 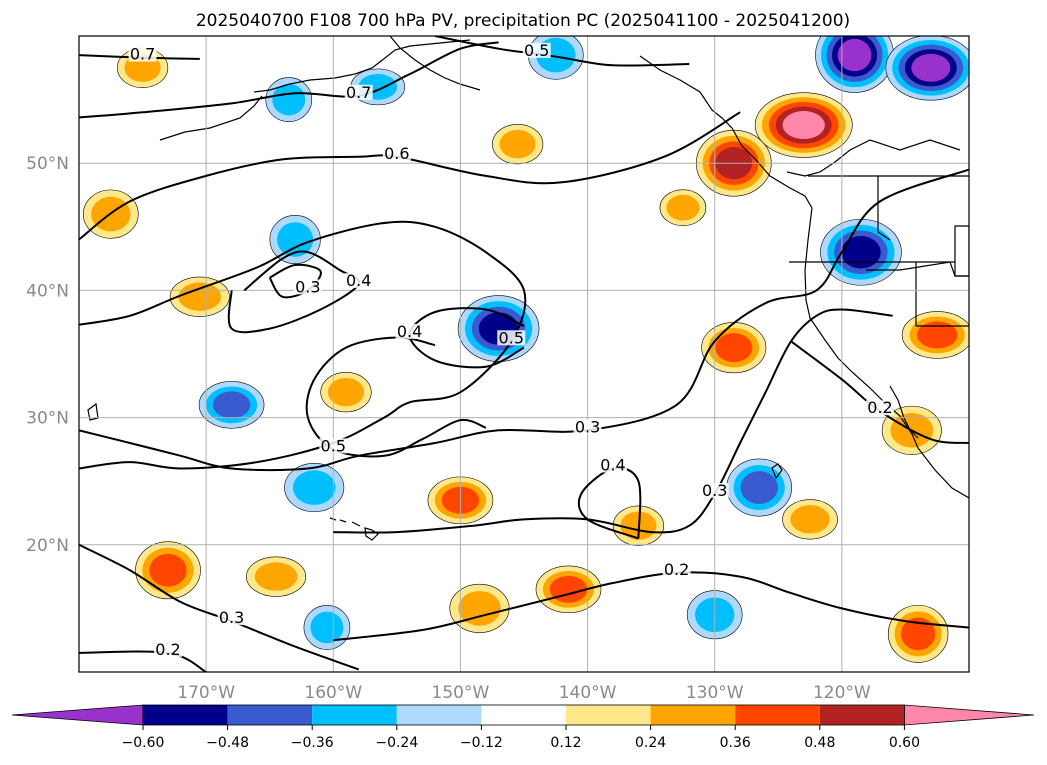 I want to click on colorbar-tick-label: −0.24, so click(x=396, y=743).